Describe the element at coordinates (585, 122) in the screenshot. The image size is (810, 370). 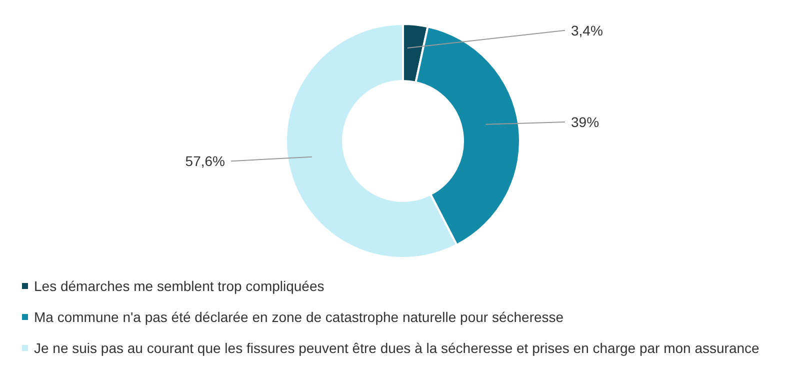
I see `data-label: 39%` at that location.